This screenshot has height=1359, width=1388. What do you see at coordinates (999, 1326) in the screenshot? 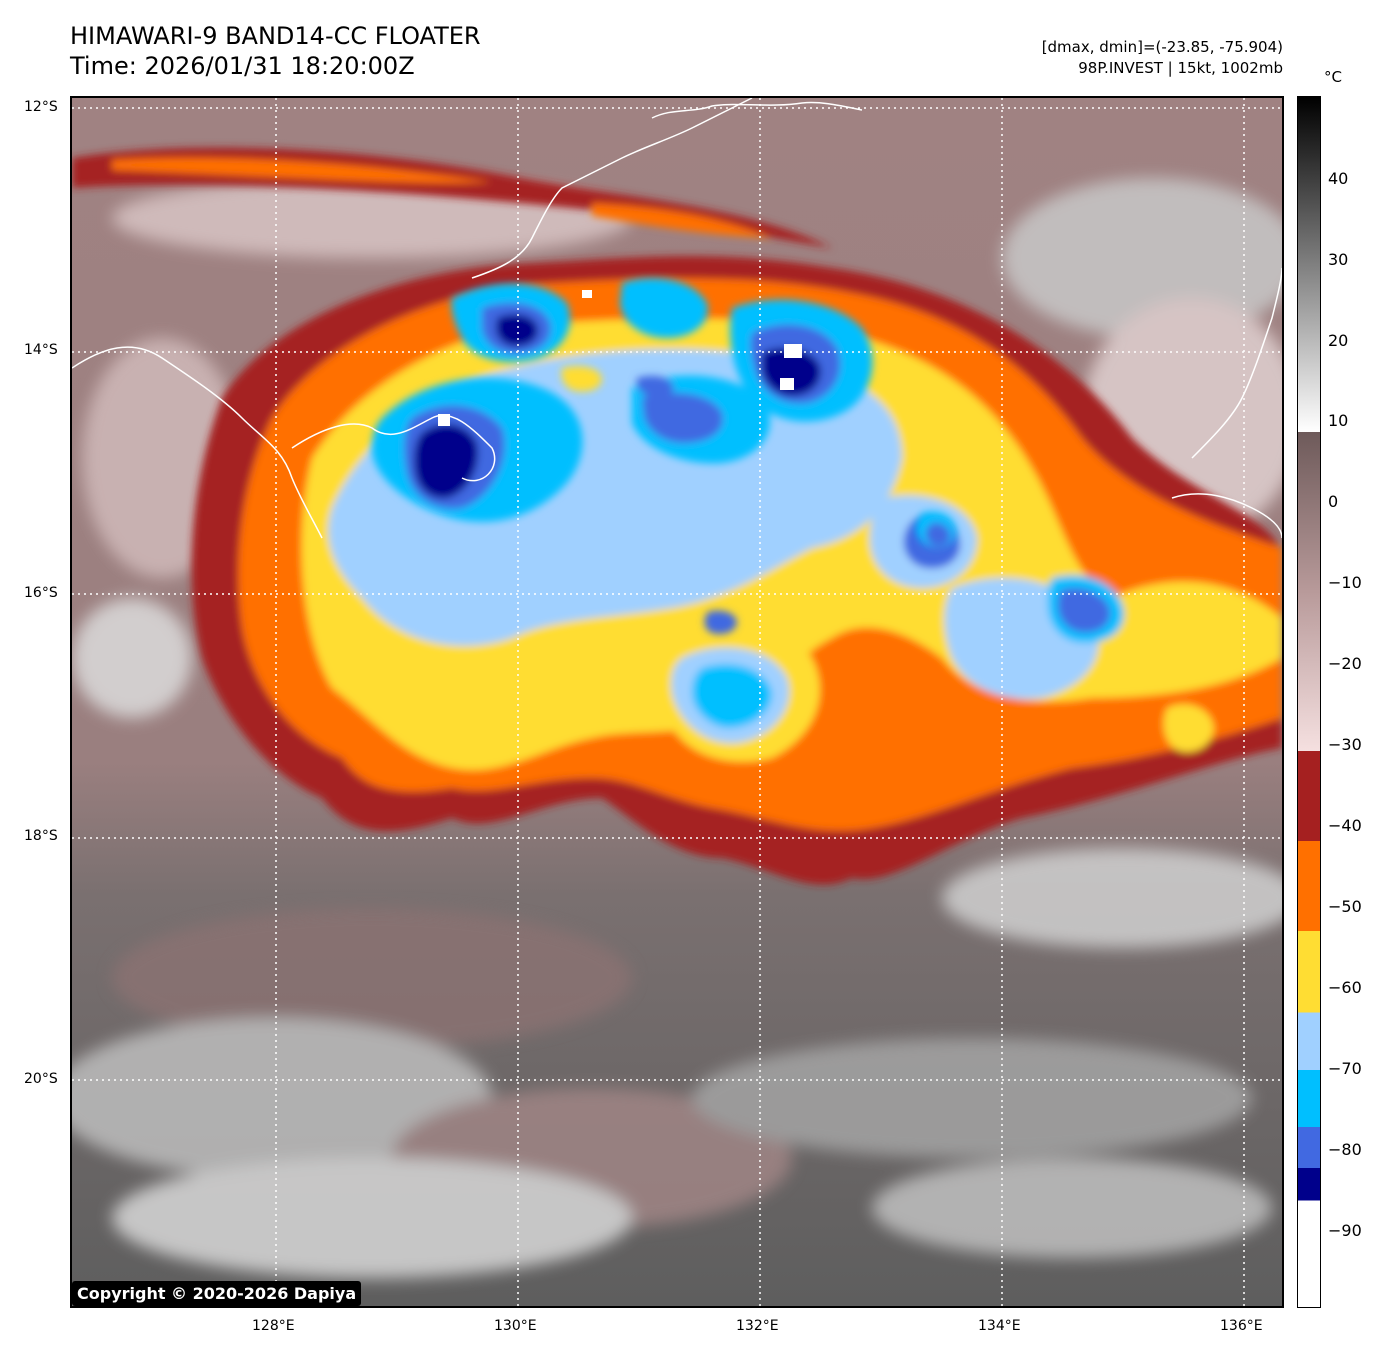
I see `lon-label-134e: 134°E` at bounding box center [999, 1326].